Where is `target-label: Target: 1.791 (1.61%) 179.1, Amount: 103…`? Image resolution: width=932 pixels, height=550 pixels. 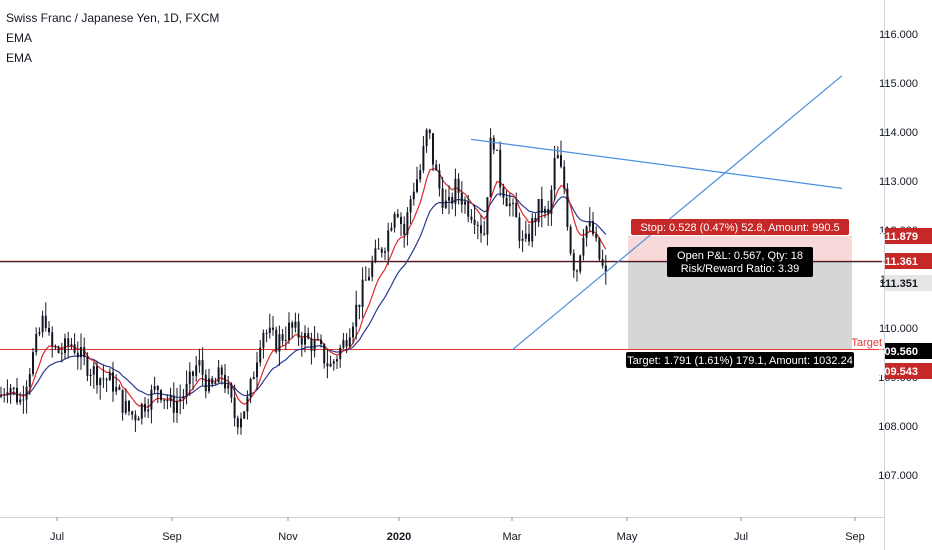
target-label: Target: 1.791 (1.61%) 179.1, Amount: 103… is located at coordinates (740, 360).